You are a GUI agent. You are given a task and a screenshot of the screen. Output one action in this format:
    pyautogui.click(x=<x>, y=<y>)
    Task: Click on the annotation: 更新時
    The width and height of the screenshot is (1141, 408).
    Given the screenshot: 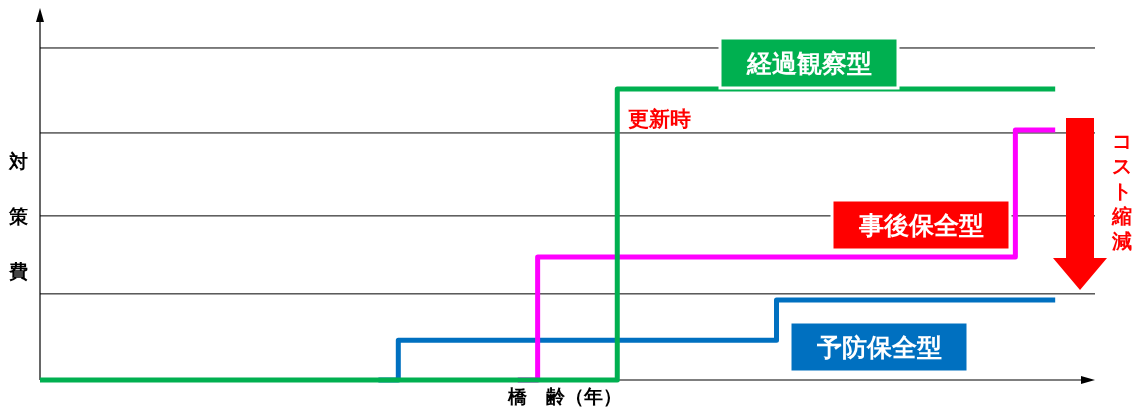 What is the action you would take?
    pyautogui.click(x=659, y=119)
    